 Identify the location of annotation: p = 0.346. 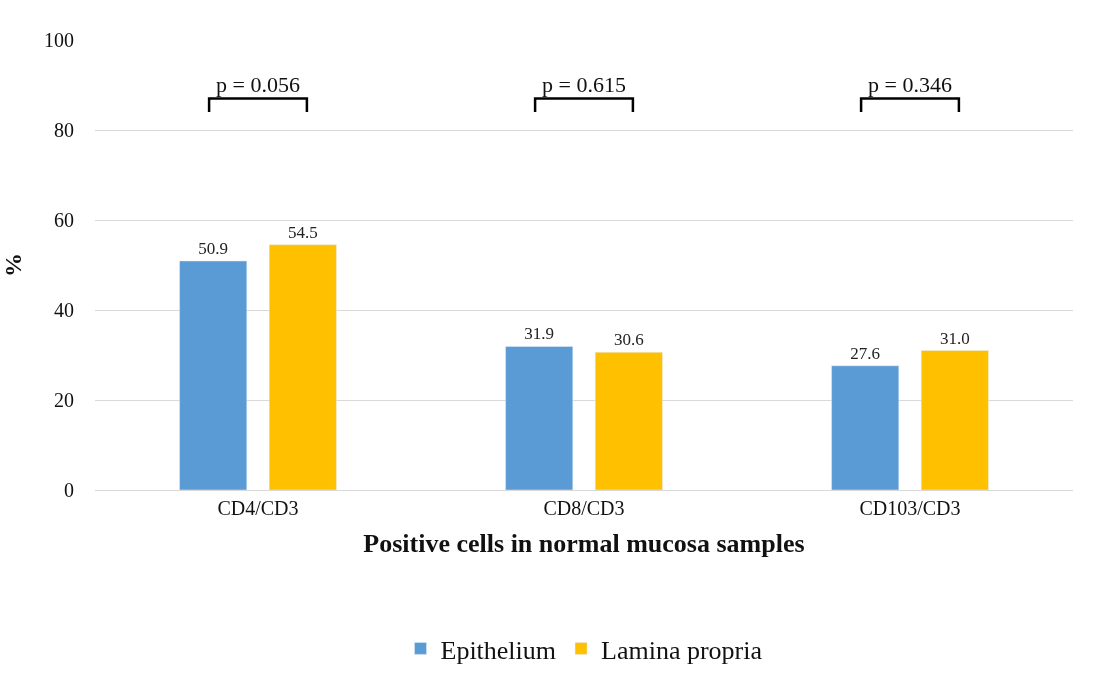
(910, 84).